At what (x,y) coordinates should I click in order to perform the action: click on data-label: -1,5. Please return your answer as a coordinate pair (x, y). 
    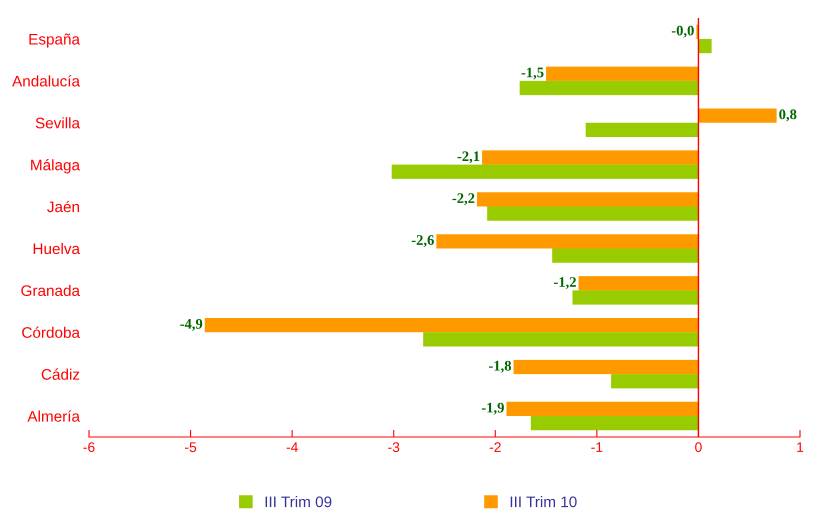
    Looking at the image, I should click on (532, 74).